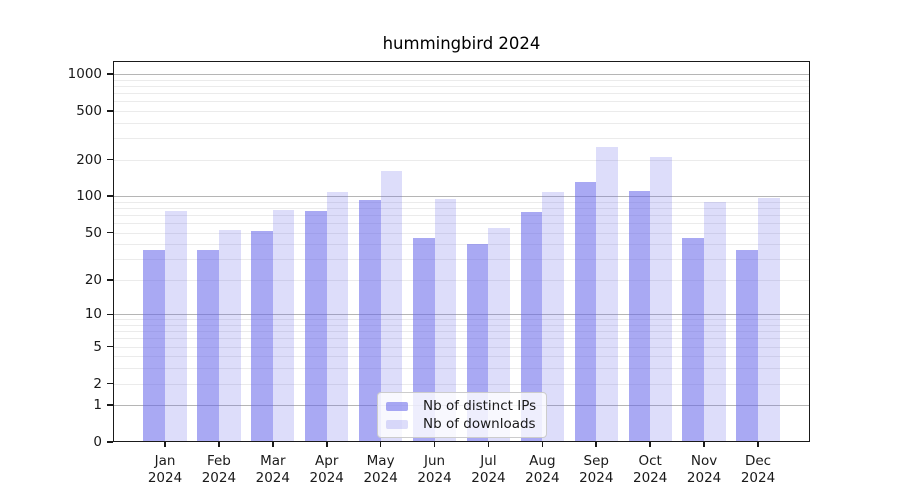 The image size is (900, 500). What do you see at coordinates (499, 334) in the screenshot?
I see `bar-downloads-jul` at bounding box center [499, 334].